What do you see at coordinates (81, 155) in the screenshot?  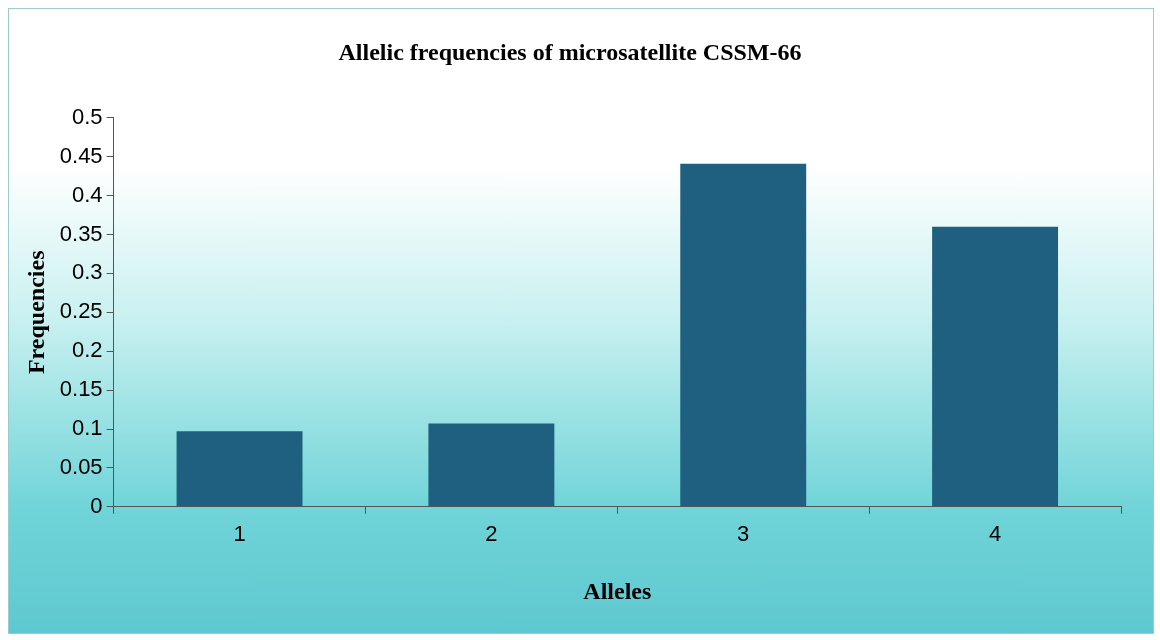 I see `y-tick-label: 0.45` at bounding box center [81, 155].